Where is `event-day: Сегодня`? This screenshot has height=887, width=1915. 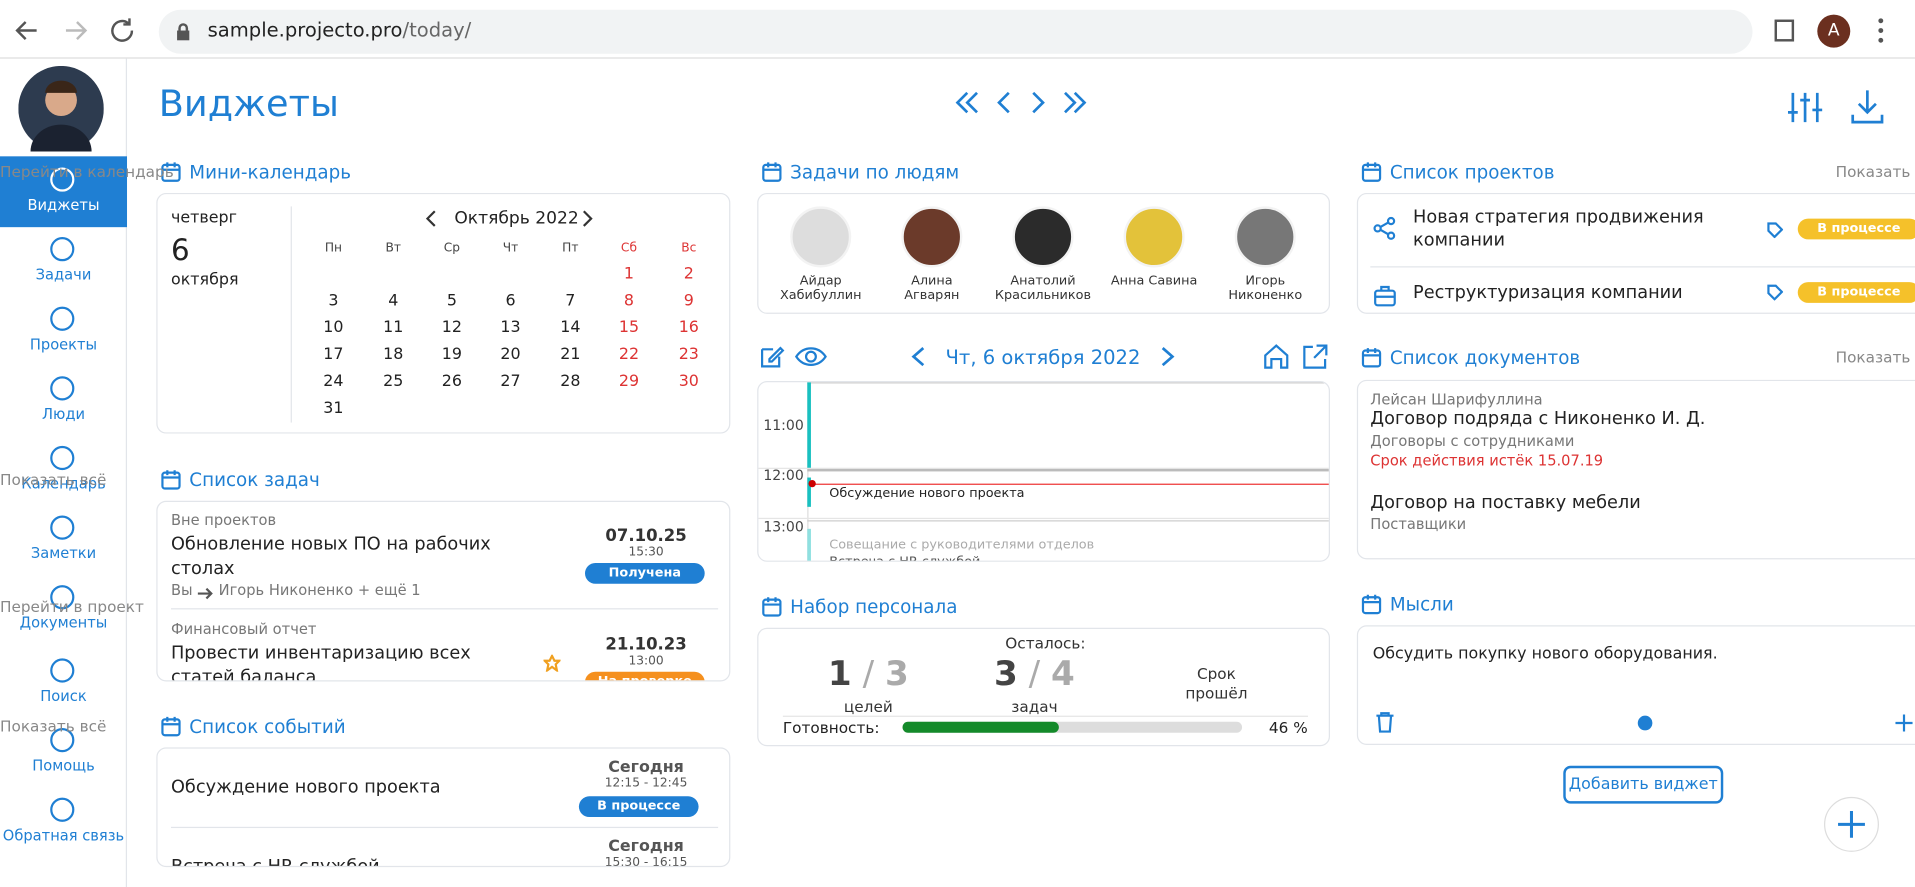
event-day: Сегодня is located at coordinates (646, 847).